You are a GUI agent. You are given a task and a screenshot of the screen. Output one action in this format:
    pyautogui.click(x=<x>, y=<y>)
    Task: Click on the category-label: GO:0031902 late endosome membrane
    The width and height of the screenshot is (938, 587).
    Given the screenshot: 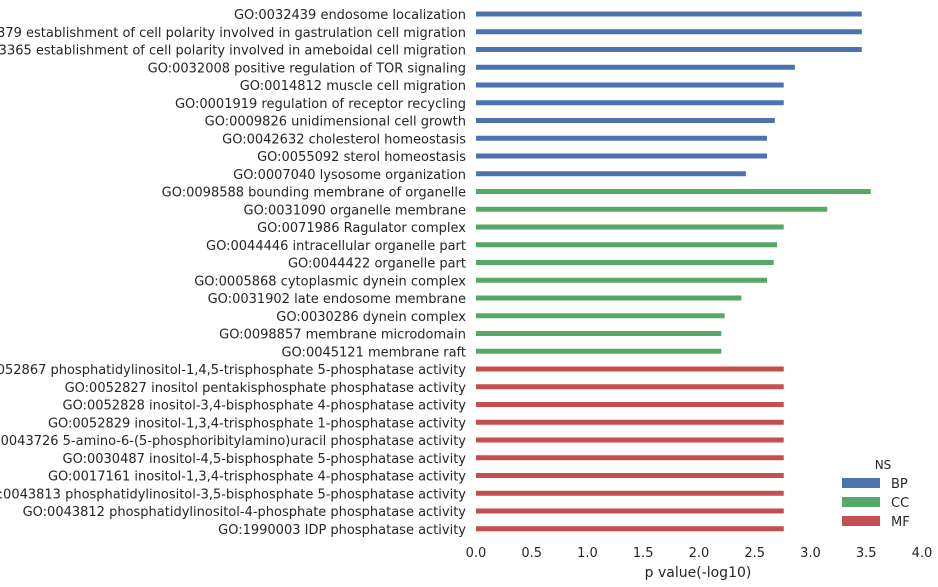 What is the action you would take?
    pyautogui.click(x=337, y=299)
    